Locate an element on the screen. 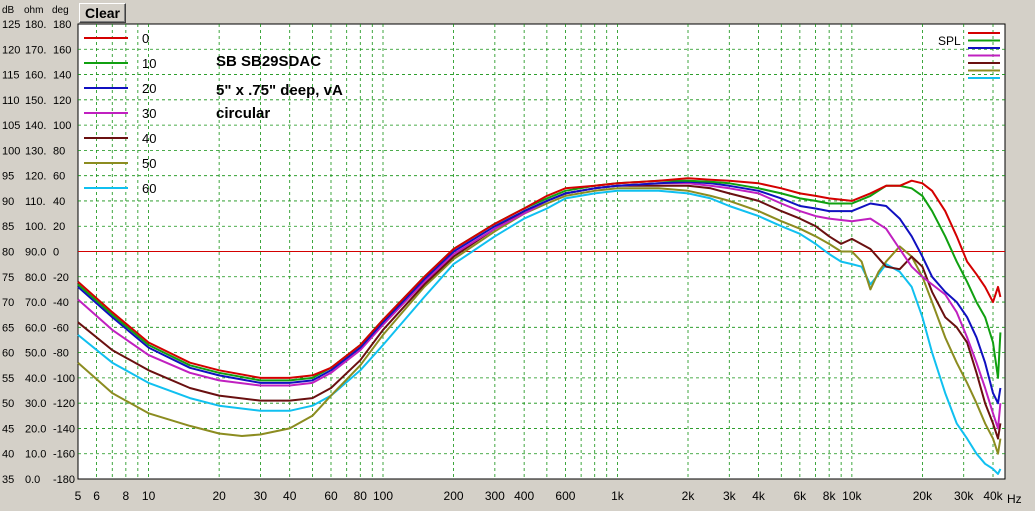  y-tick-db: 60 is located at coordinates (8, 354).